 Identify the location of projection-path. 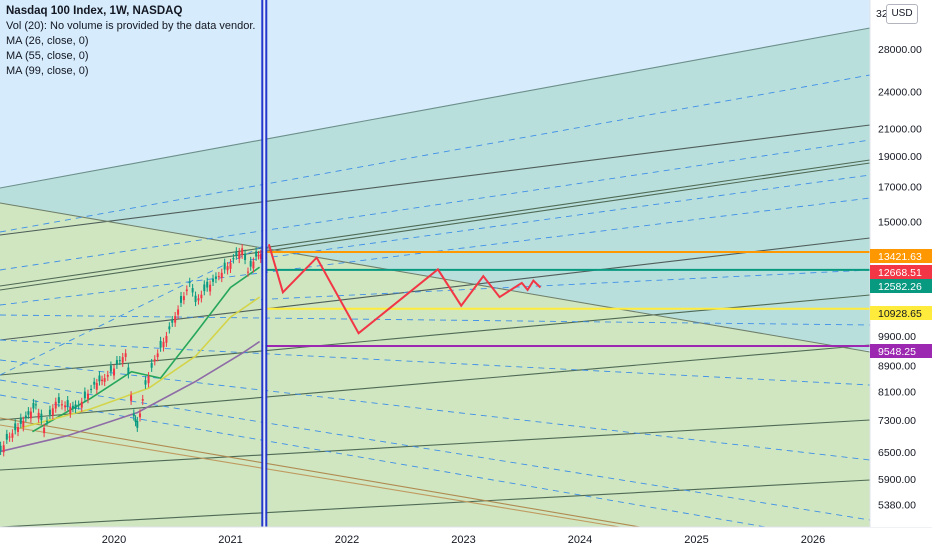
(404, 289).